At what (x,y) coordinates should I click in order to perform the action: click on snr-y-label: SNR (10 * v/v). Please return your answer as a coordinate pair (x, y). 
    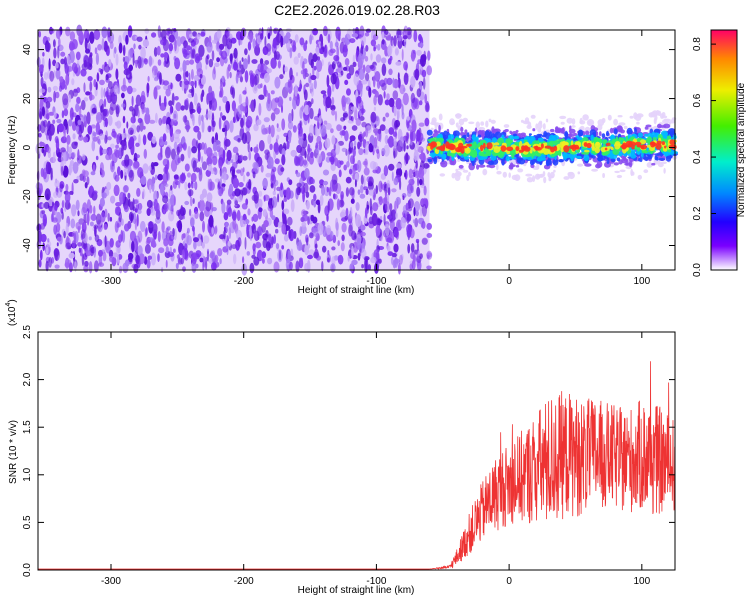
    Looking at the image, I should click on (13, 452).